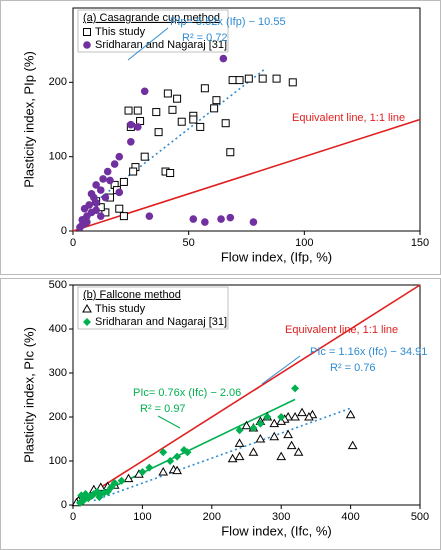  Describe the element at coordinates (205, 38) in the screenshot. I see `annotation: R² = 0.72` at that location.